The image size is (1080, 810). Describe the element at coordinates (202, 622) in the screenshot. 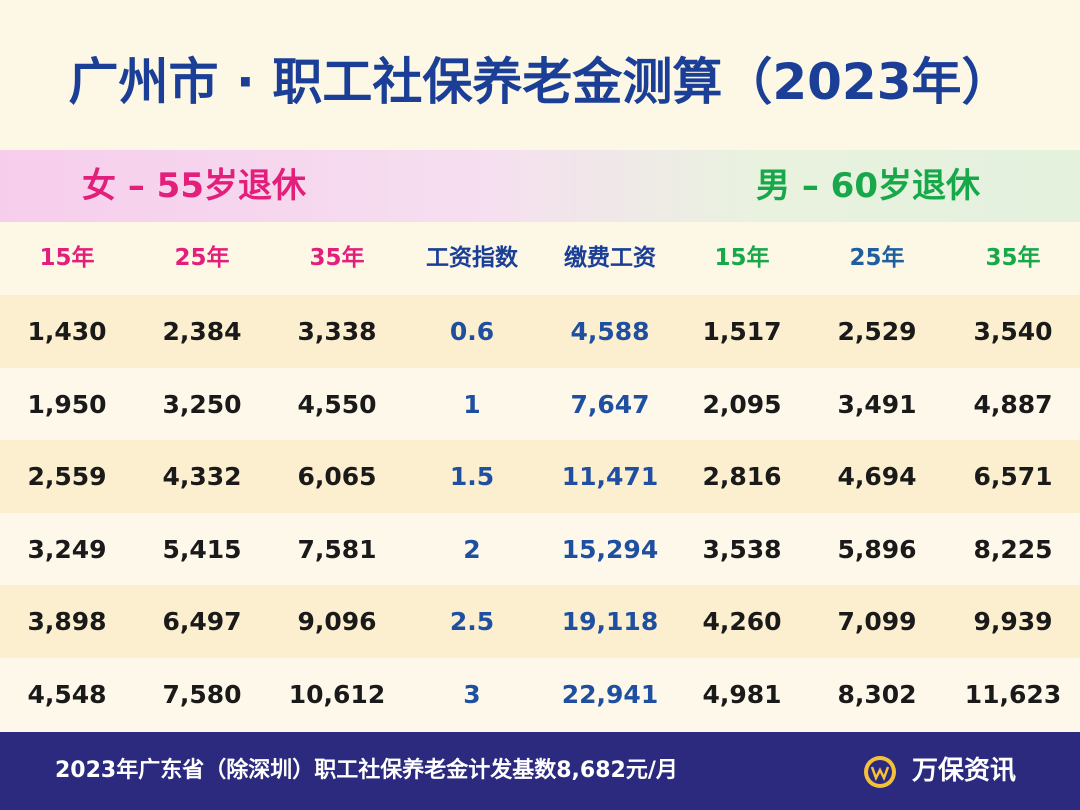

I see `table-cell: 6,497` at that location.